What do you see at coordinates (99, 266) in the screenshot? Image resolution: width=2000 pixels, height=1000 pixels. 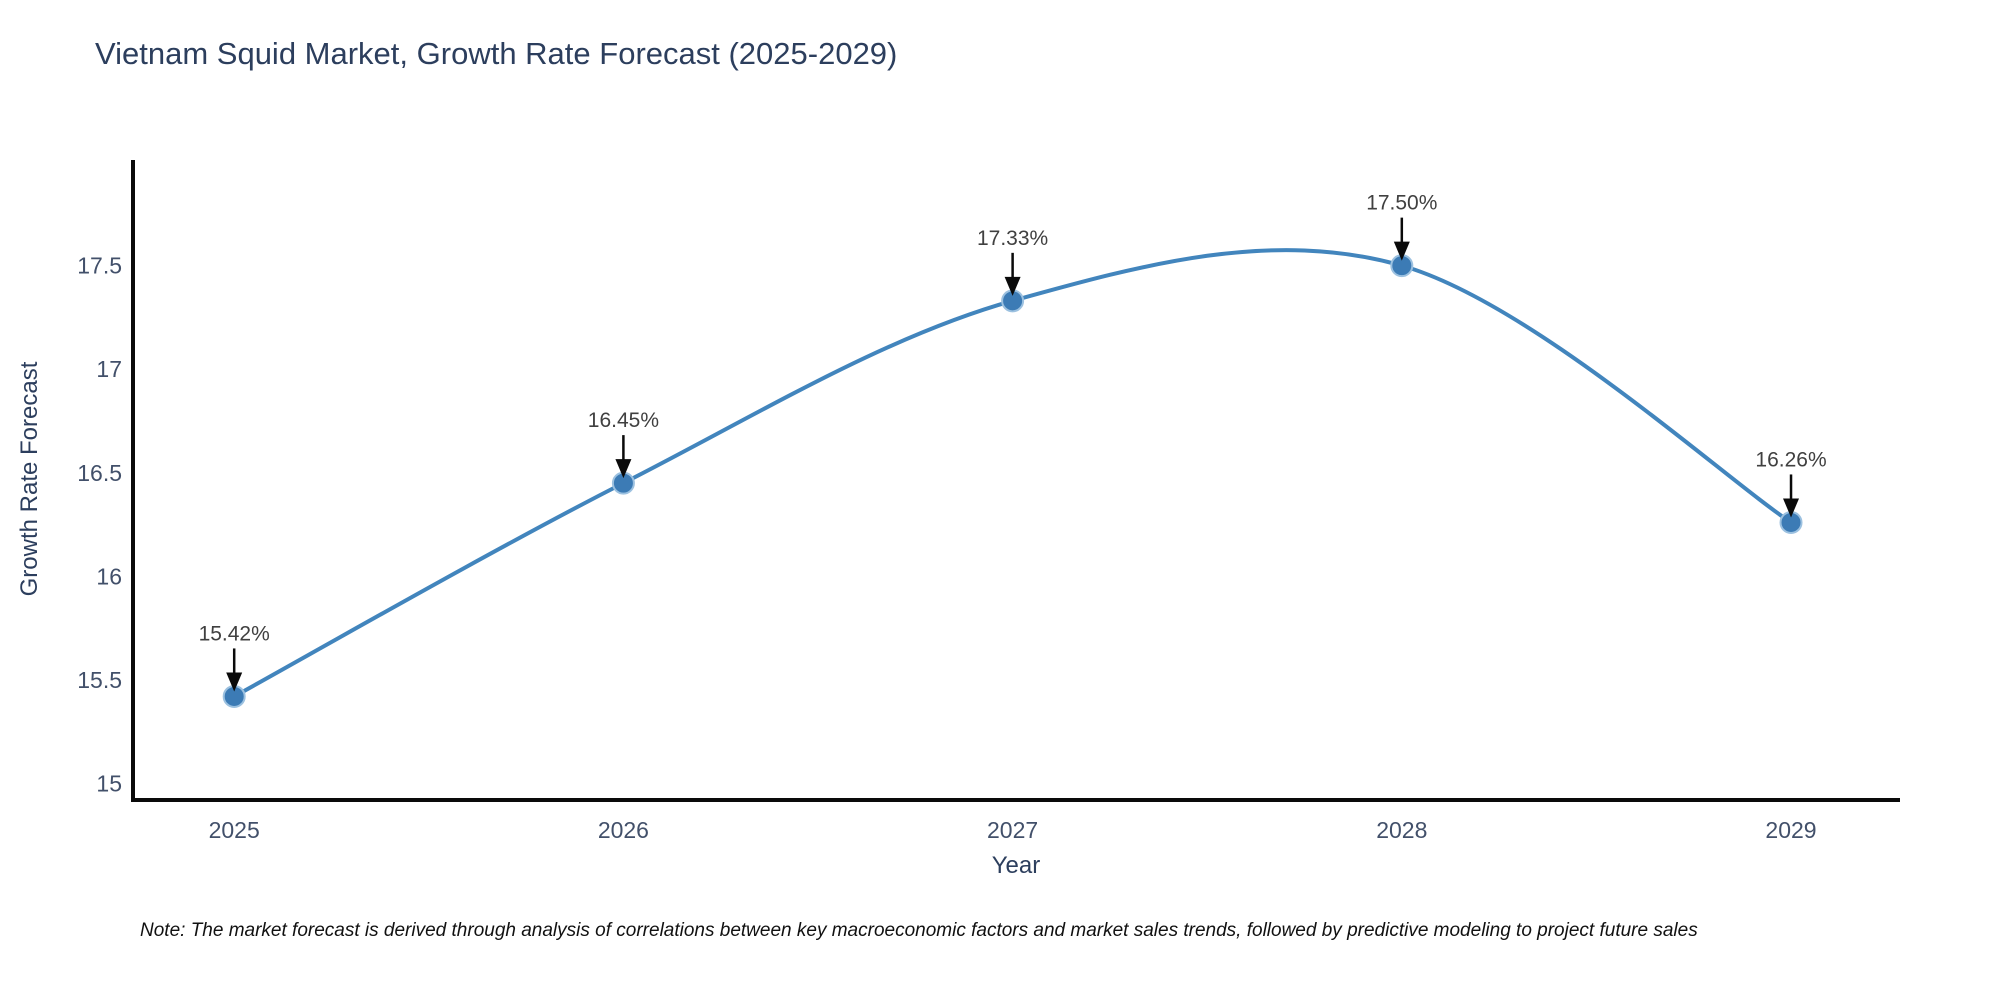 I see `y-tick-label: 17.5` at bounding box center [99, 266].